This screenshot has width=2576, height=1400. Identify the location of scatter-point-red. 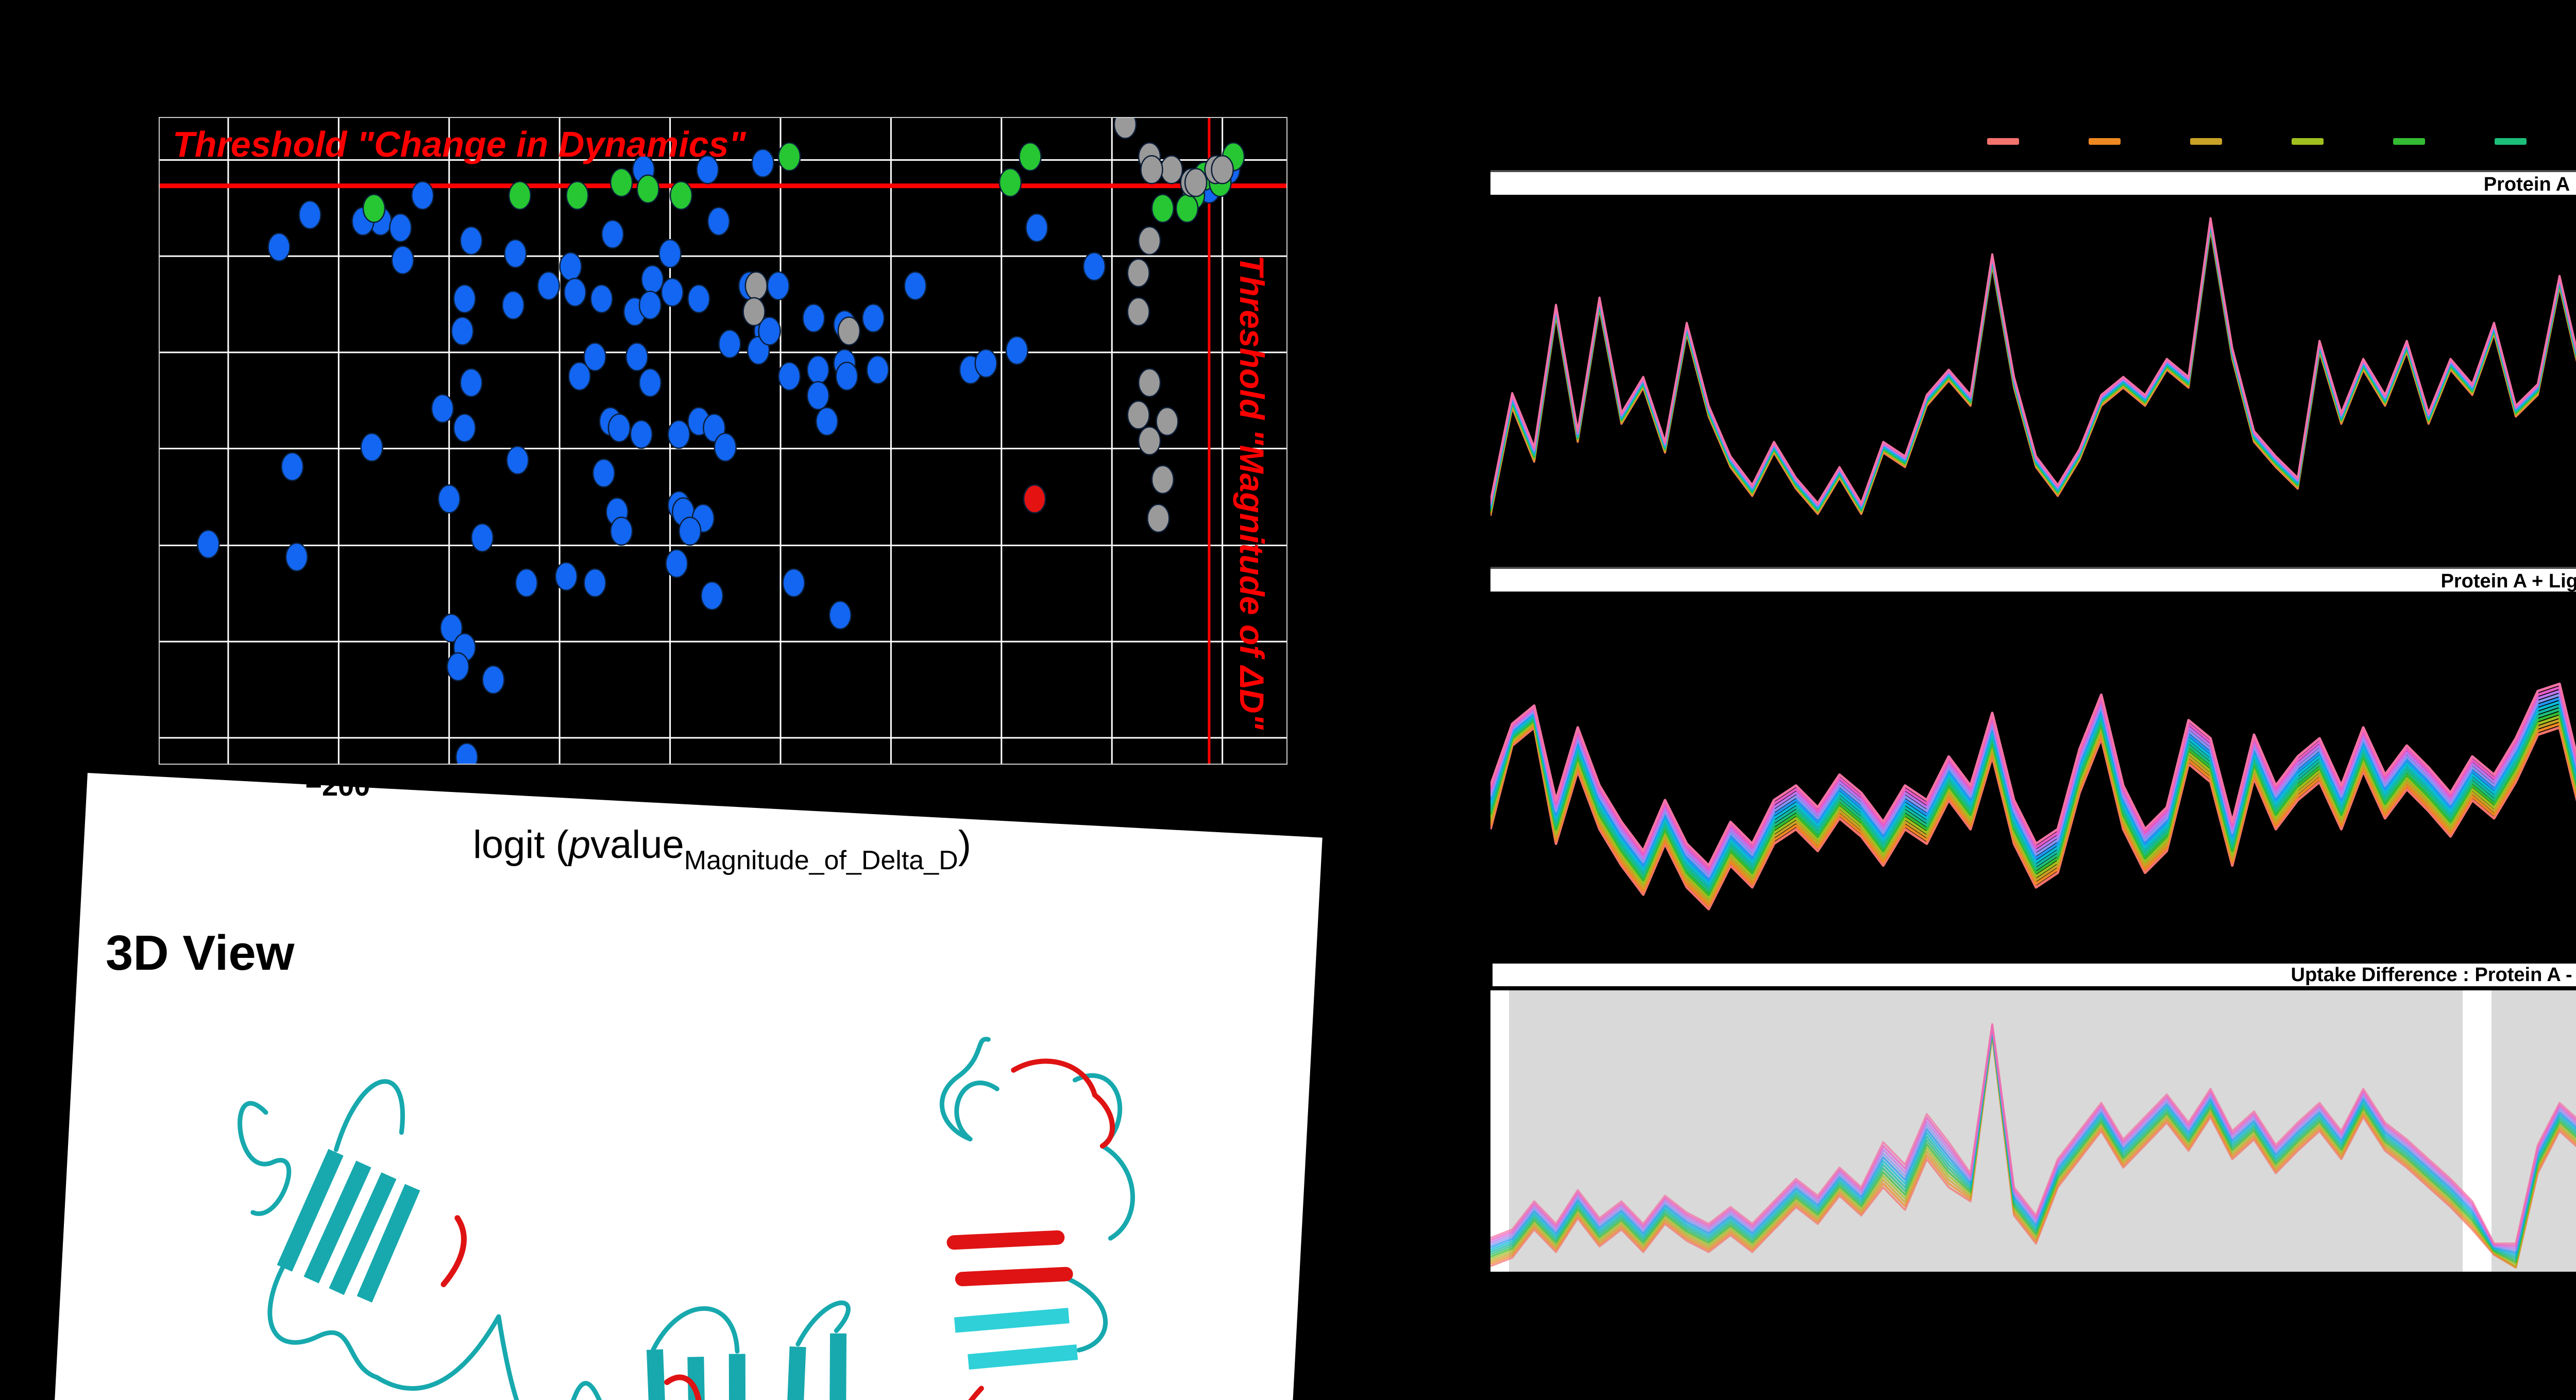
(1034, 499).